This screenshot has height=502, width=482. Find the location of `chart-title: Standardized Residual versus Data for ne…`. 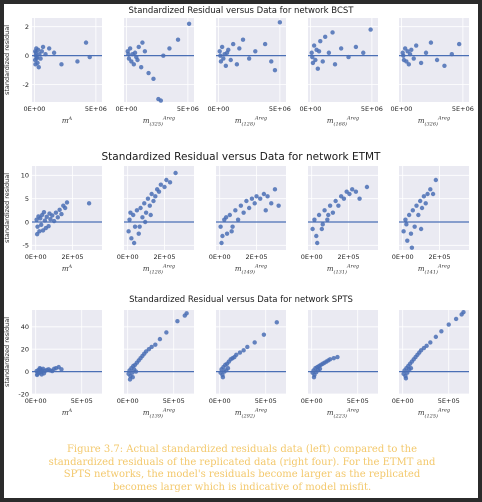

chart-title: Standardized Residual versus Data for ne… is located at coordinates (241, 300).